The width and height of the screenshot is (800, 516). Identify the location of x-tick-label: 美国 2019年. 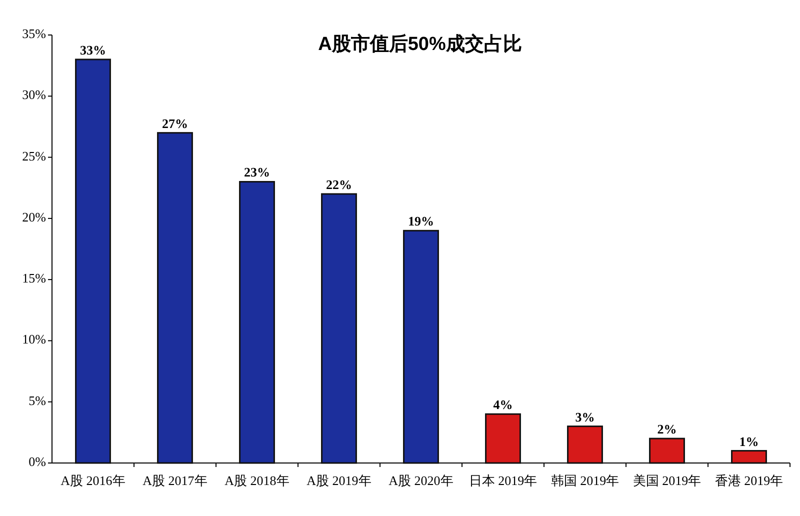
(667, 480).